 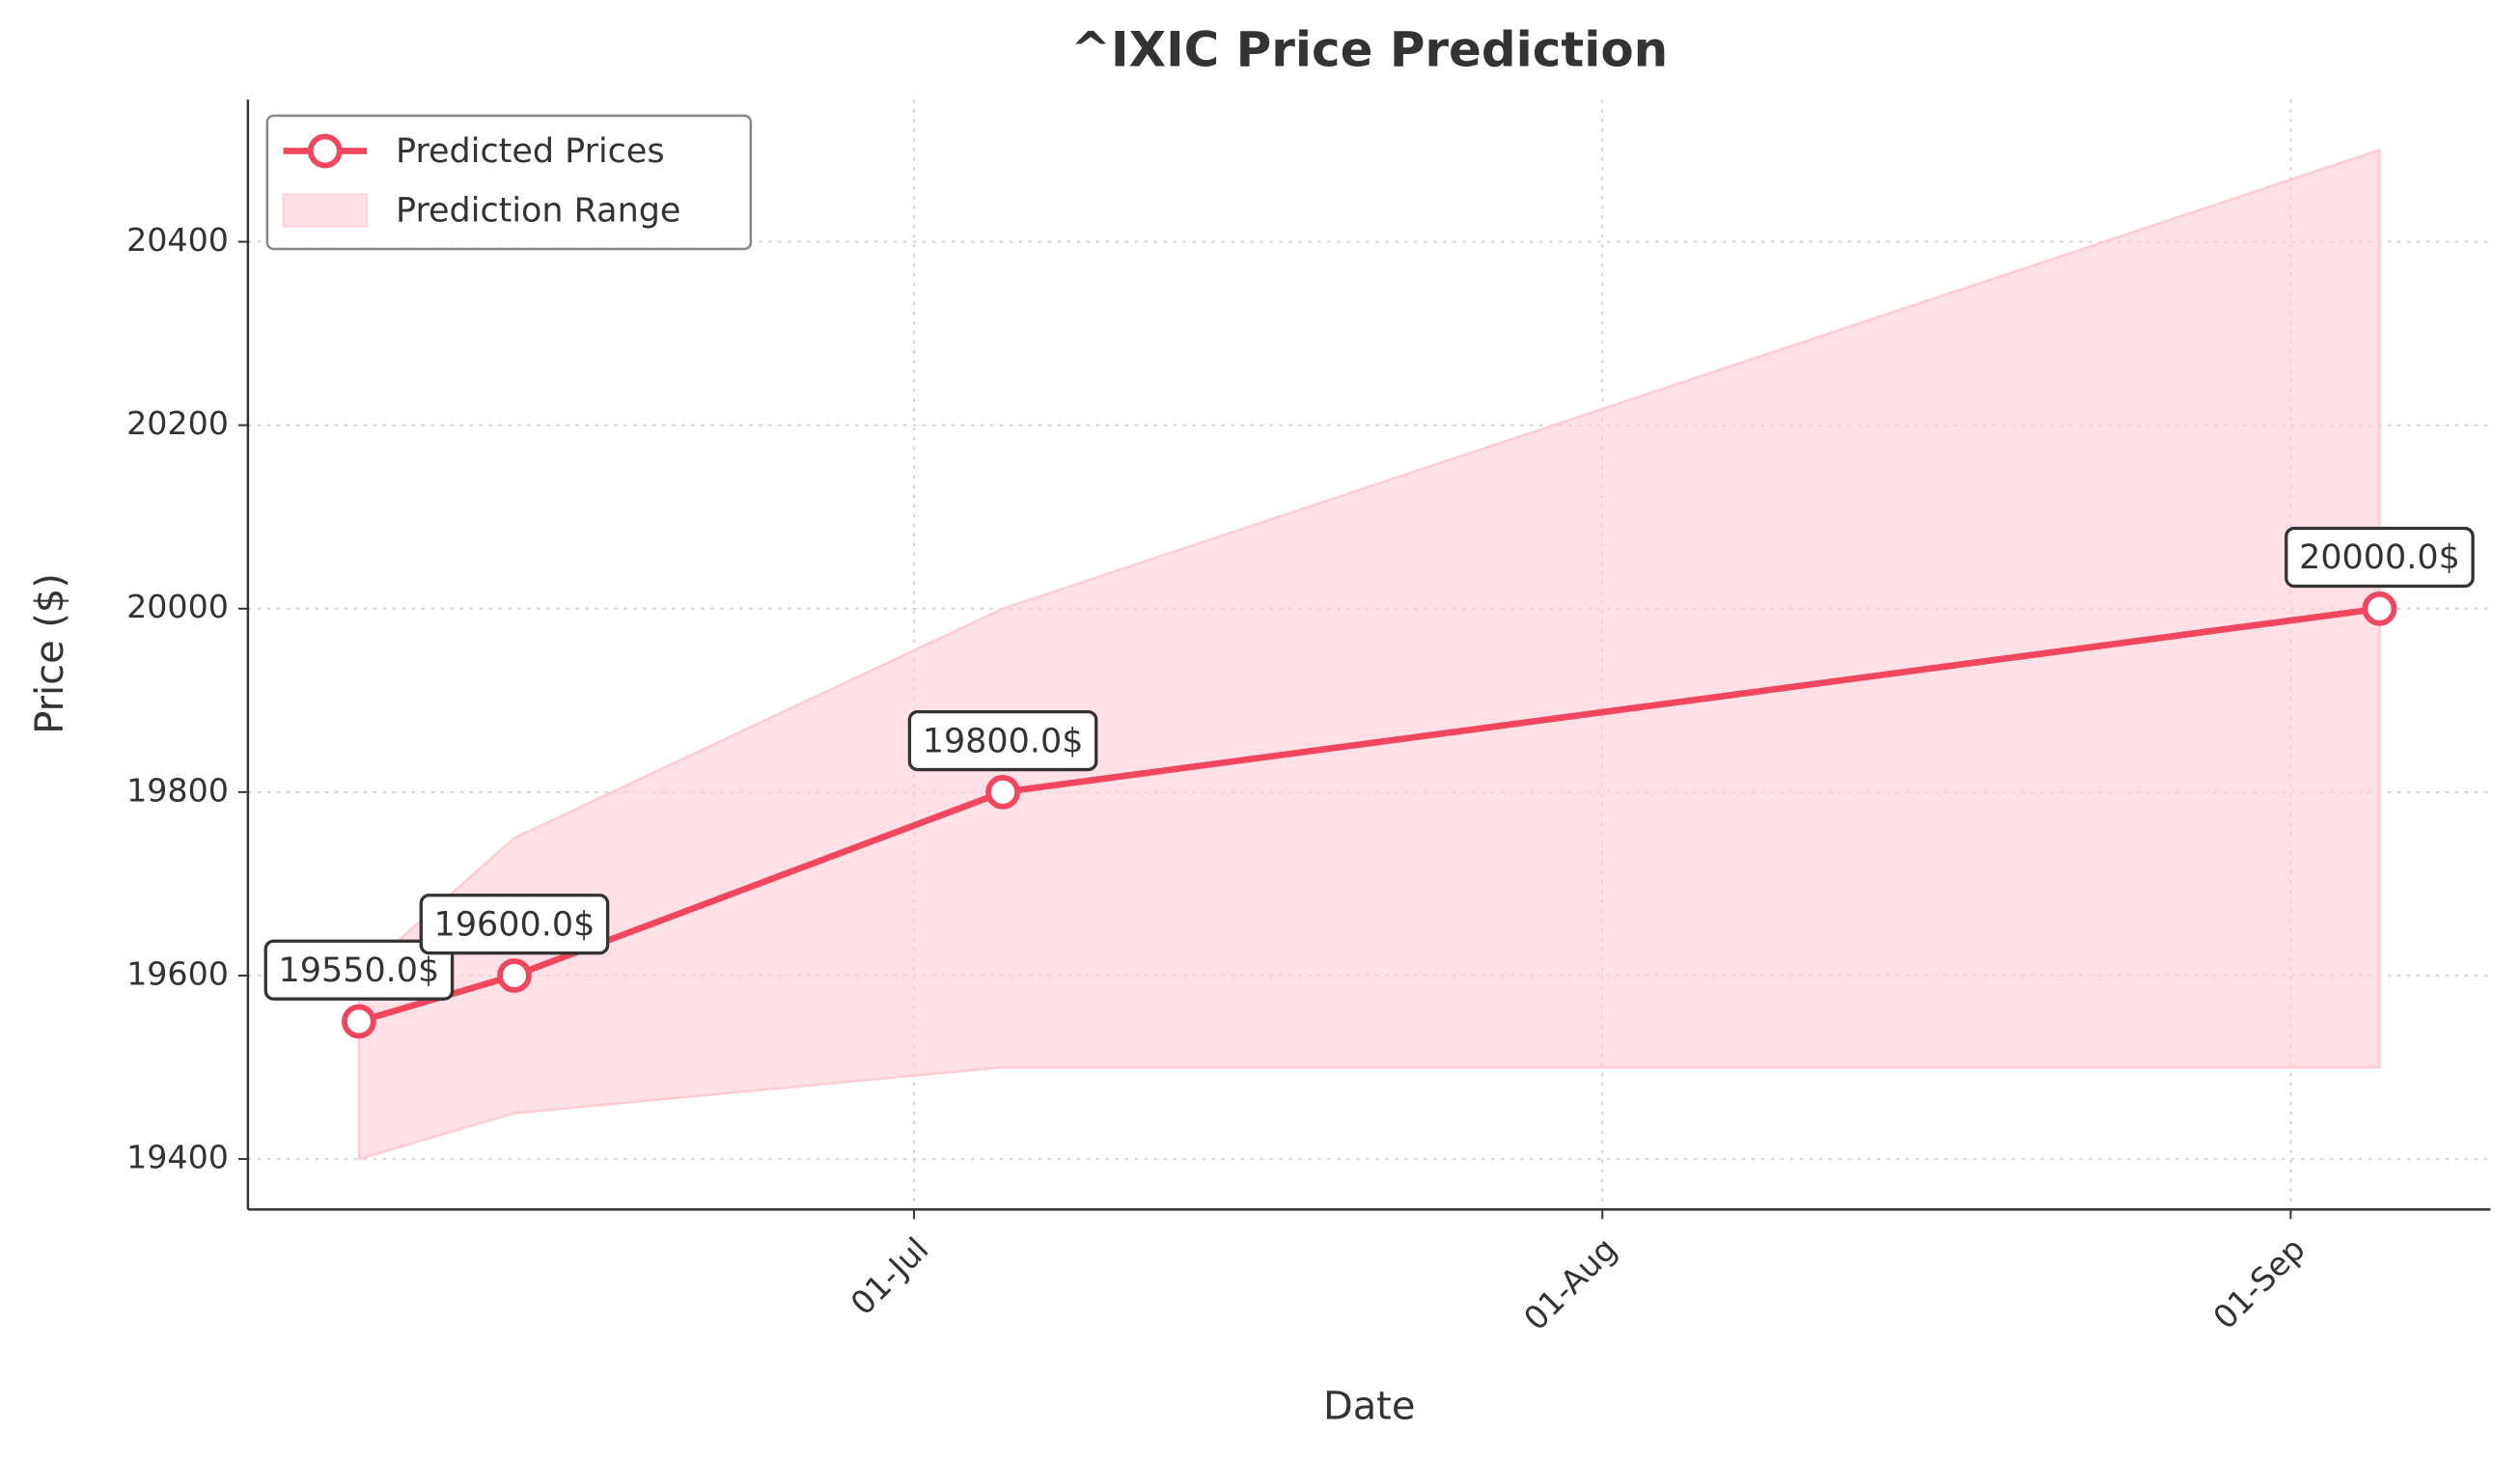 I want to click on value-label: 19600.0$, so click(x=515, y=924).